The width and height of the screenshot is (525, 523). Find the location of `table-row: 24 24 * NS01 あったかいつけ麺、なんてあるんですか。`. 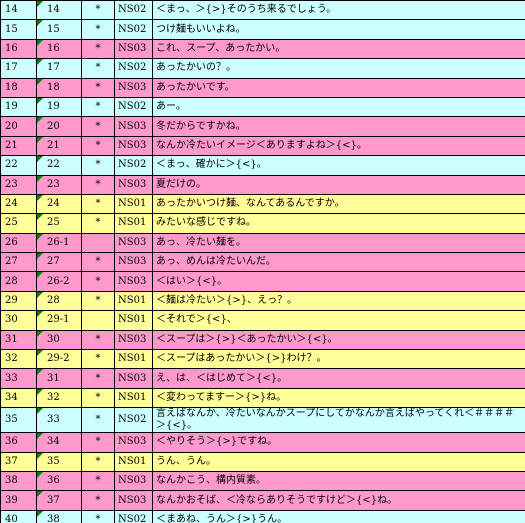

table-row: 24 24 * NS01 あったかいつけ麺、なんてあるんですか。 is located at coordinates (262, 204).